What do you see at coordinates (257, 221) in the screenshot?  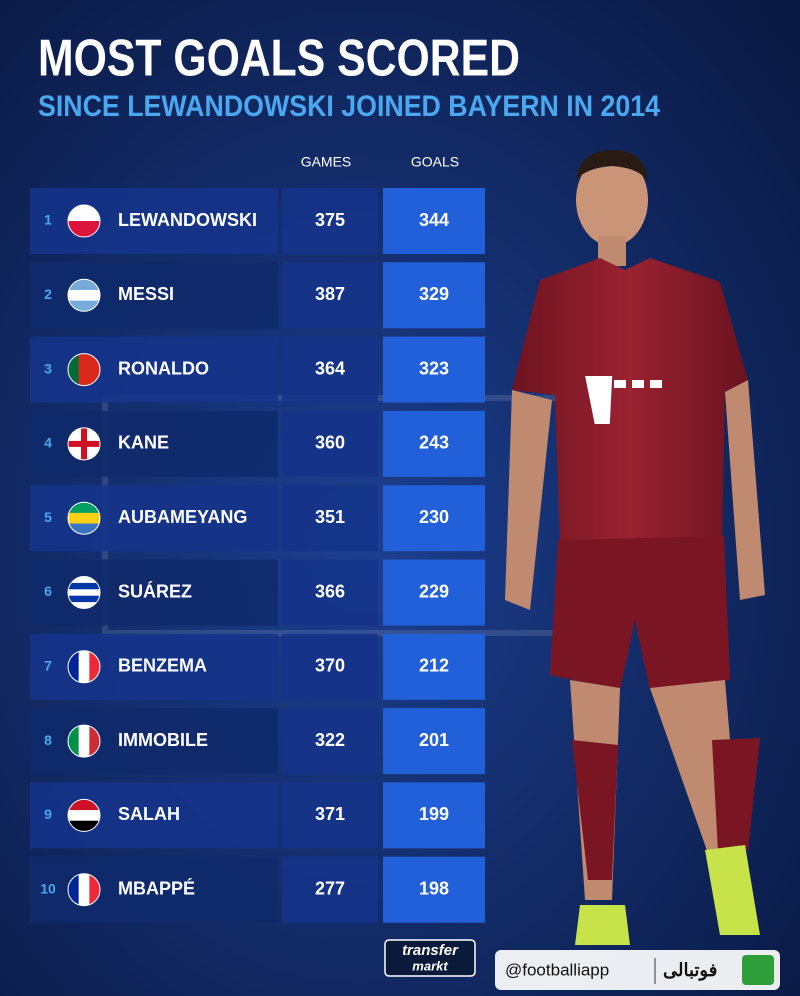 I see `table-row: 1 LEWANDOWSKI 375 344` at bounding box center [257, 221].